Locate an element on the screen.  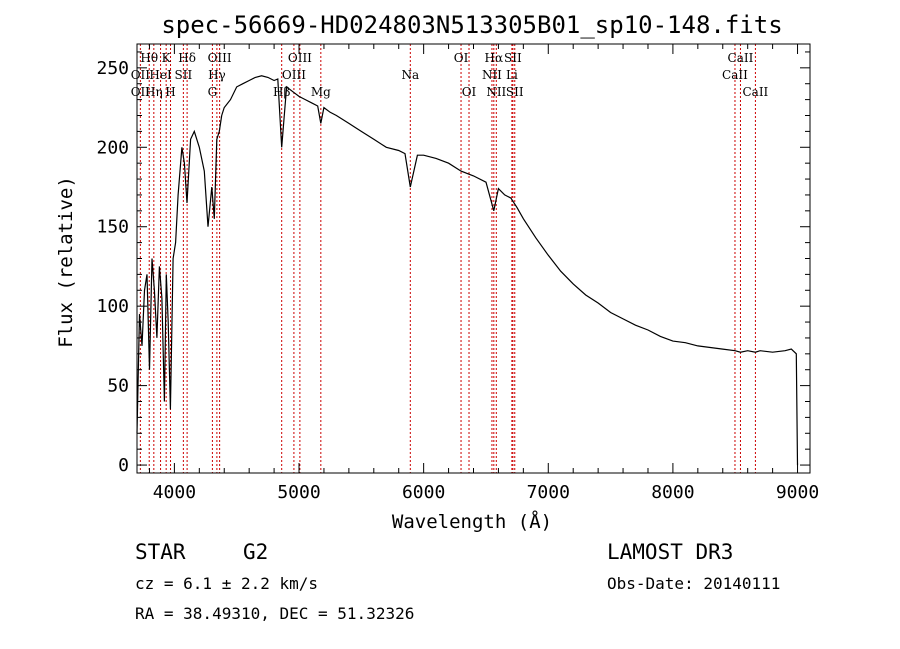
redshift-cz: cz = 6.1 ± 2.2 km/s is located at coordinates (227, 583).